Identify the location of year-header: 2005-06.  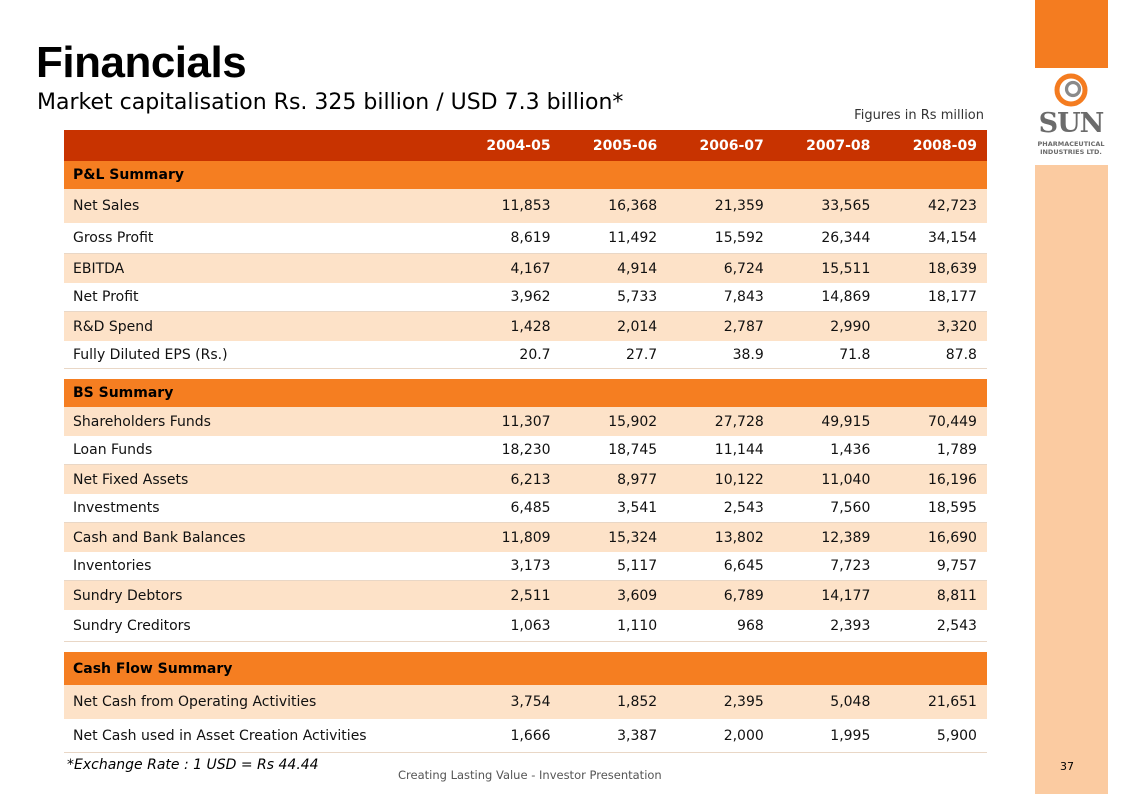
(625, 145).